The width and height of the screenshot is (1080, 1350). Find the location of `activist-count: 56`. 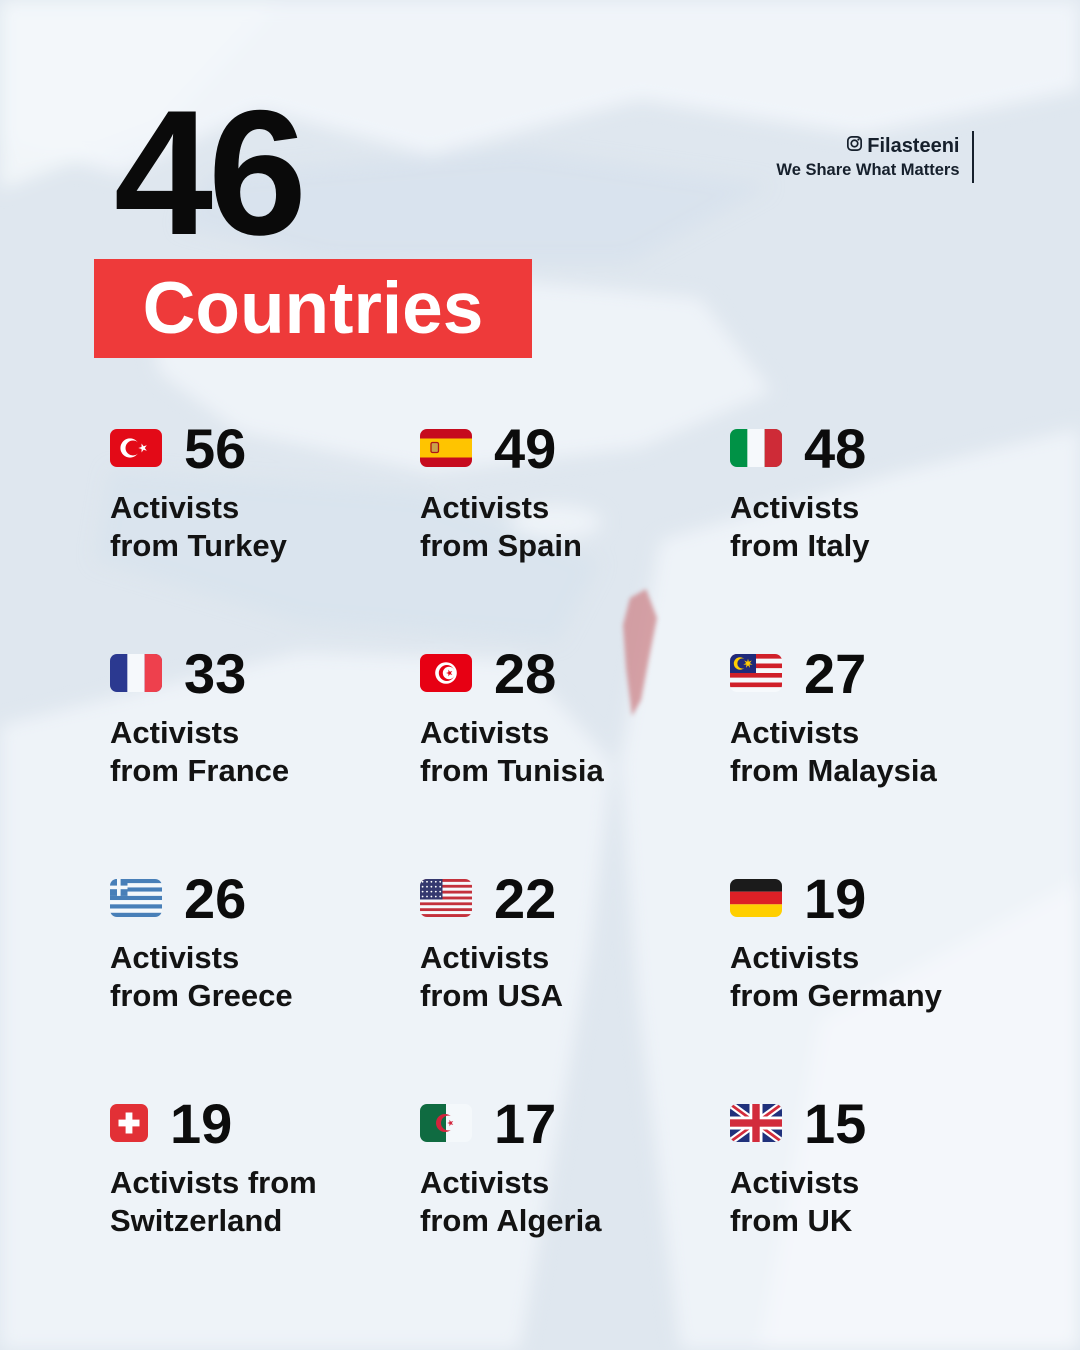

activist-count: 56 is located at coordinates (215, 448).